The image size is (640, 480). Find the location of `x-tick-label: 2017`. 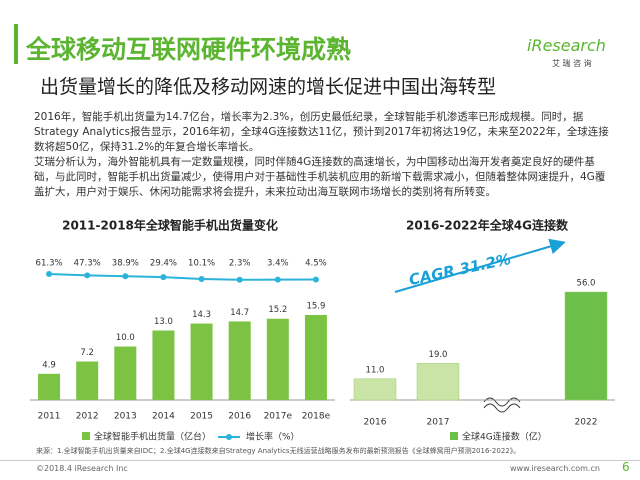

x-tick-label: 2017 is located at coordinates (438, 423).